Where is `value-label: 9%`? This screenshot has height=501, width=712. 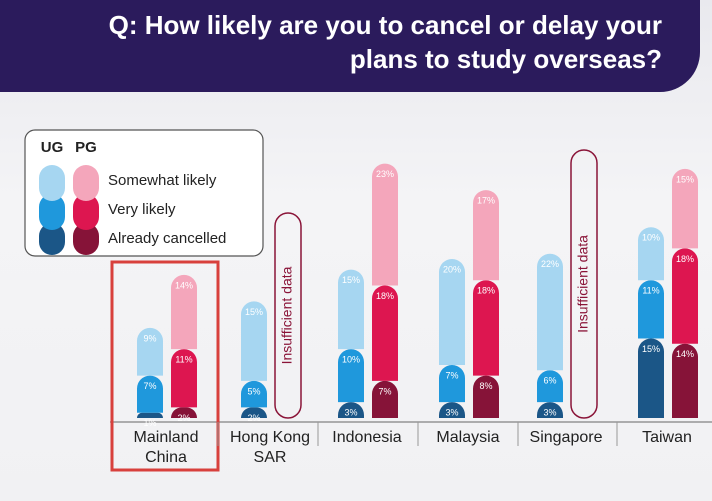
value-label: 9% is located at coordinates (149, 338).